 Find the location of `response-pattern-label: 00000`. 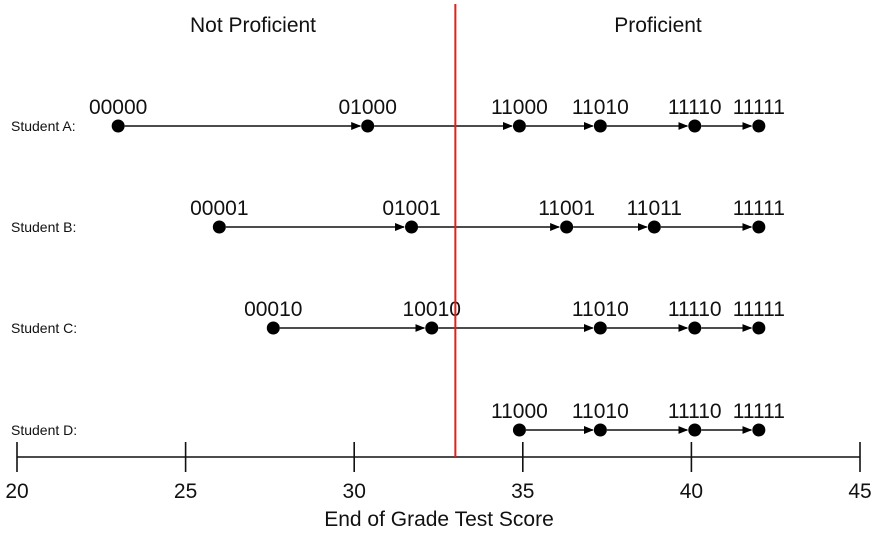

response-pattern-label: 00000 is located at coordinates (118, 107).